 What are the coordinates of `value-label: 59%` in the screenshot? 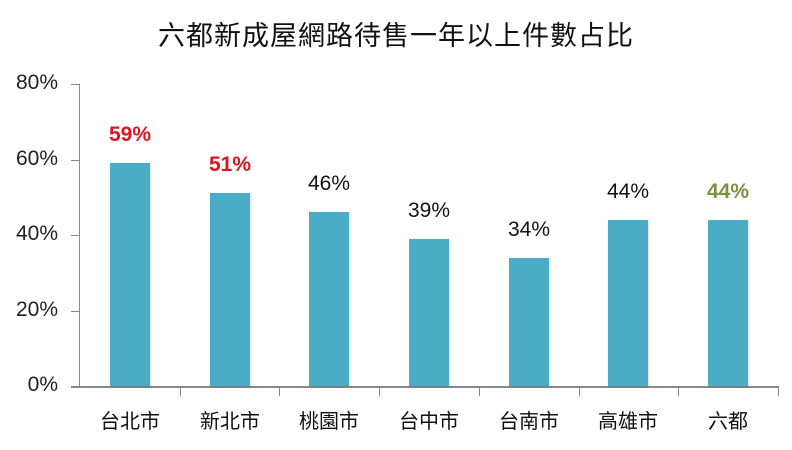 It's located at (130, 134).